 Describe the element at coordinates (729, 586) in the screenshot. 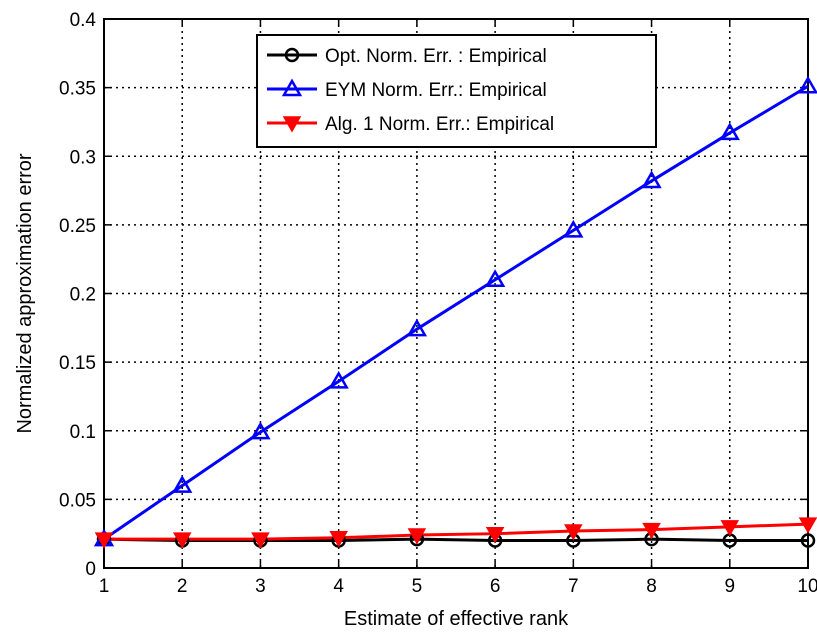

I see `x-tick-label: 9` at that location.